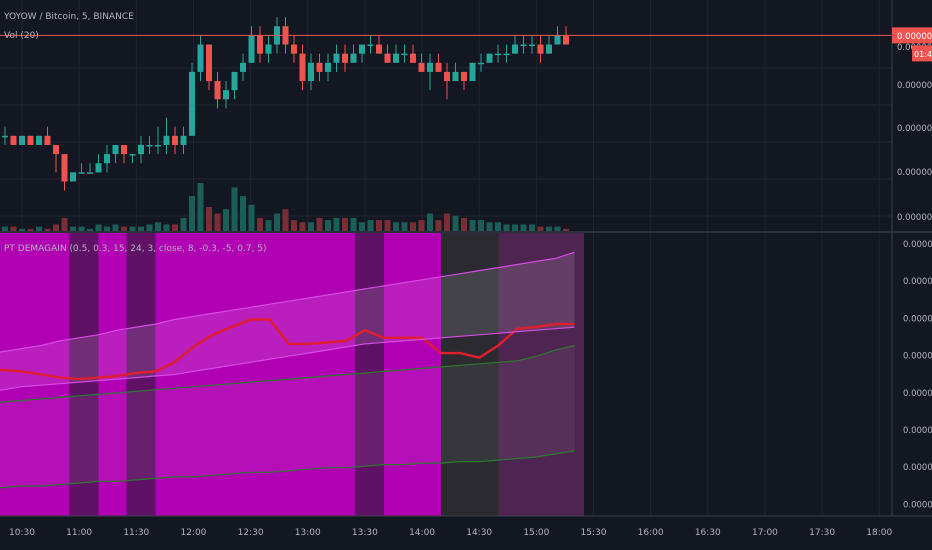 This screenshot has width=932, height=550. Describe the element at coordinates (879, 533) in the screenshot. I see `time-tick-label: 18:00` at that location.